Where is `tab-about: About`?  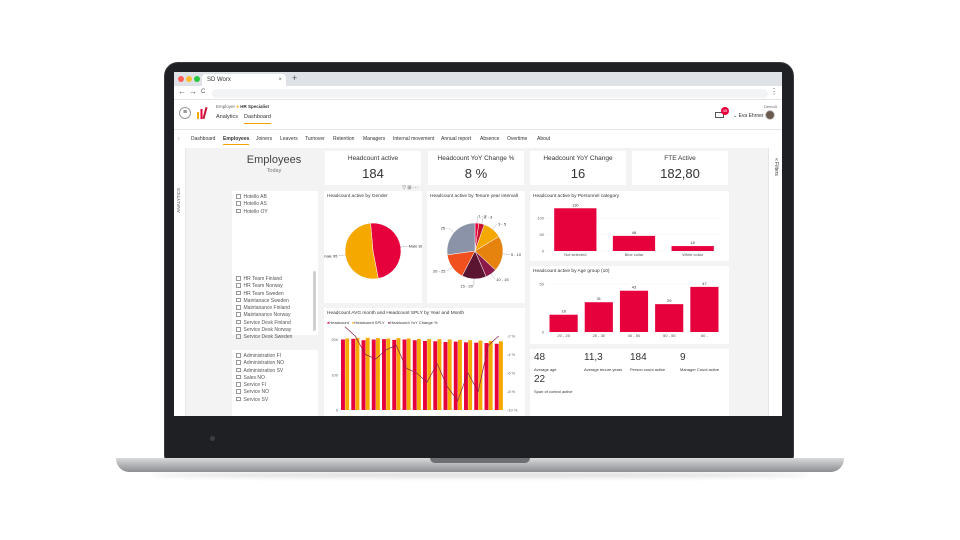
tab-about: About is located at coordinates (544, 139).